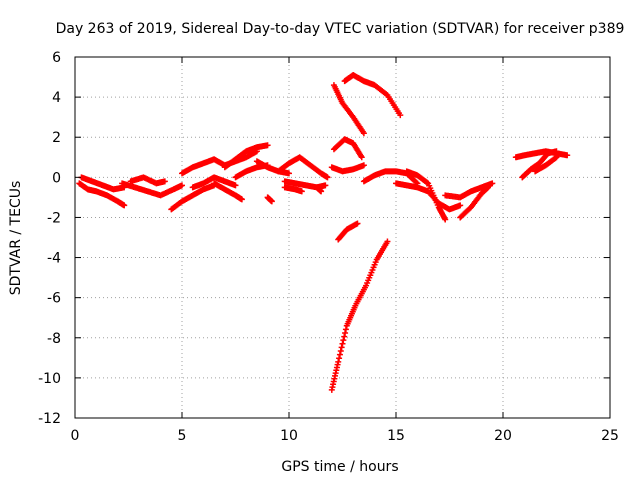 This screenshot has width=640, height=480. What do you see at coordinates (396, 436) in the screenshot?
I see `x-tick-label: 15` at bounding box center [396, 436].